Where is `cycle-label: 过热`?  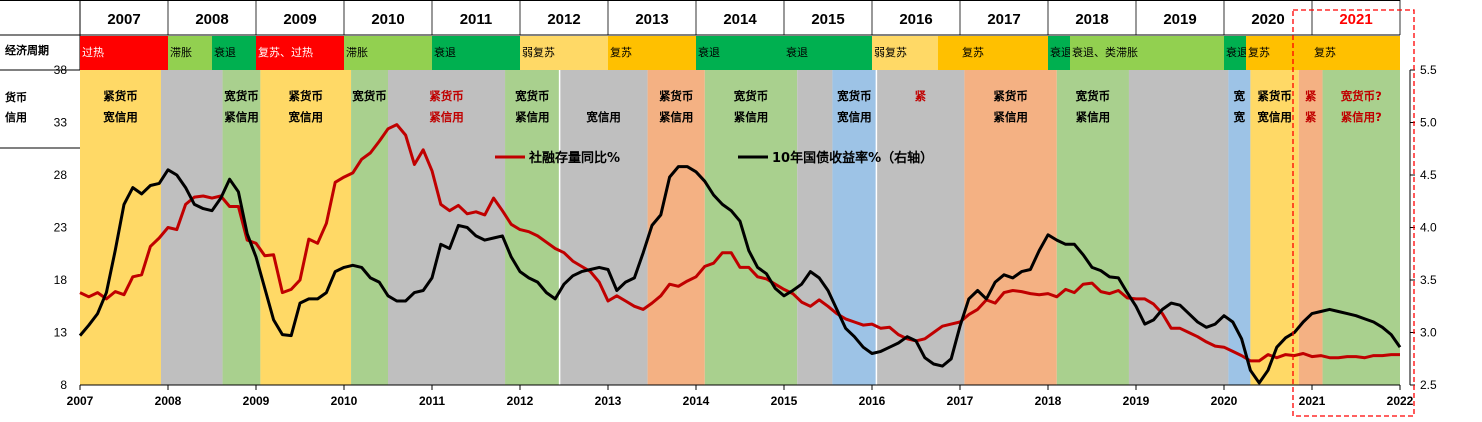 cycle-label: 过热 is located at coordinates (93, 52).